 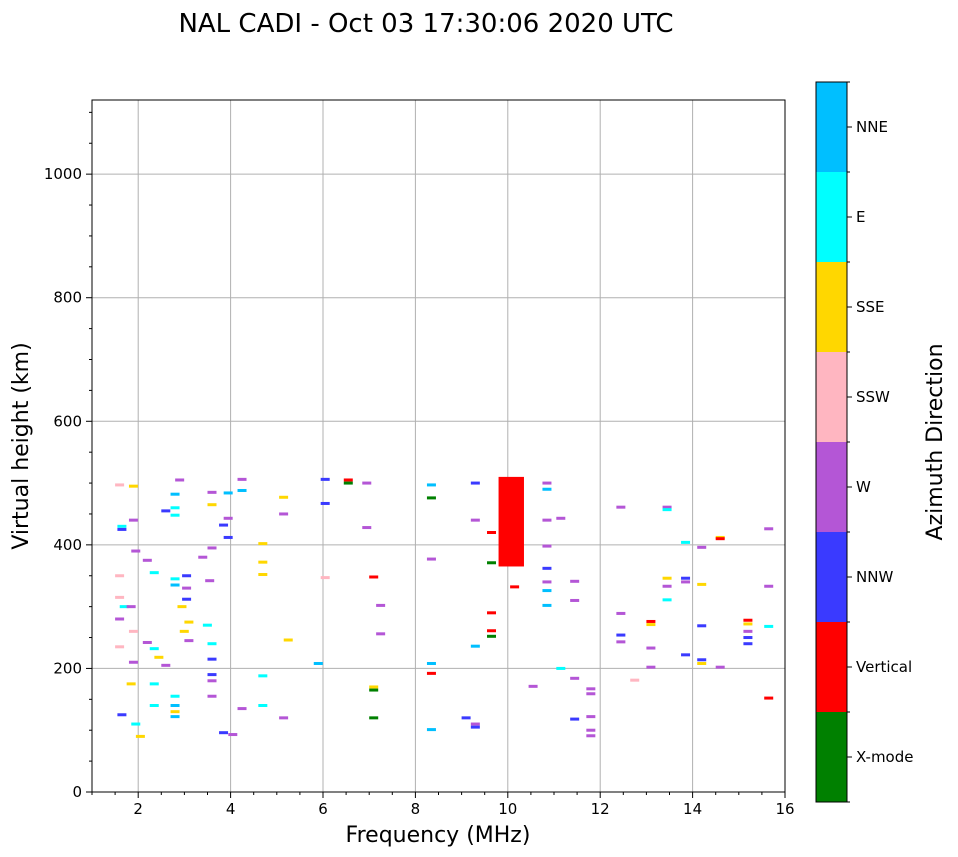 What do you see at coordinates (507, 809) in the screenshot?
I see `x-tick-label: 10` at bounding box center [507, 809].